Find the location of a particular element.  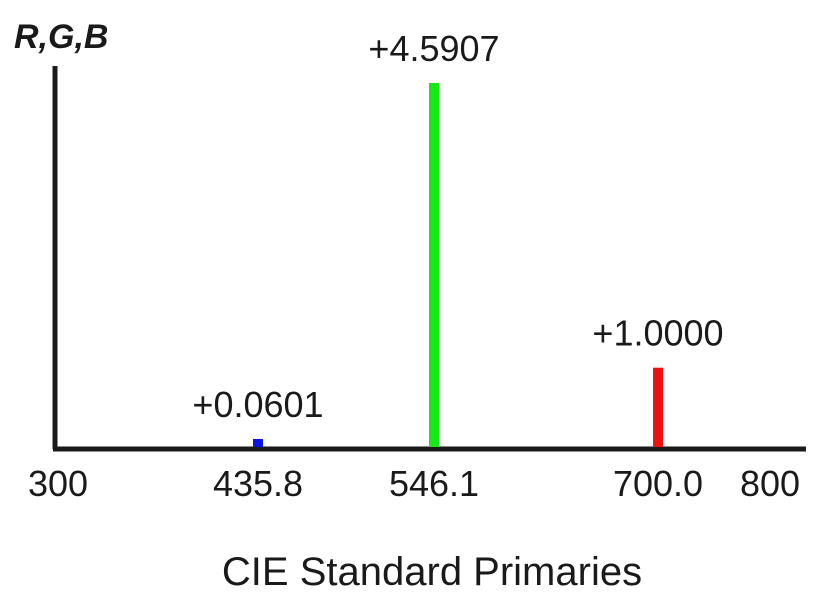

x-tick-2: 546.1 is located at coordinates (434, 483).